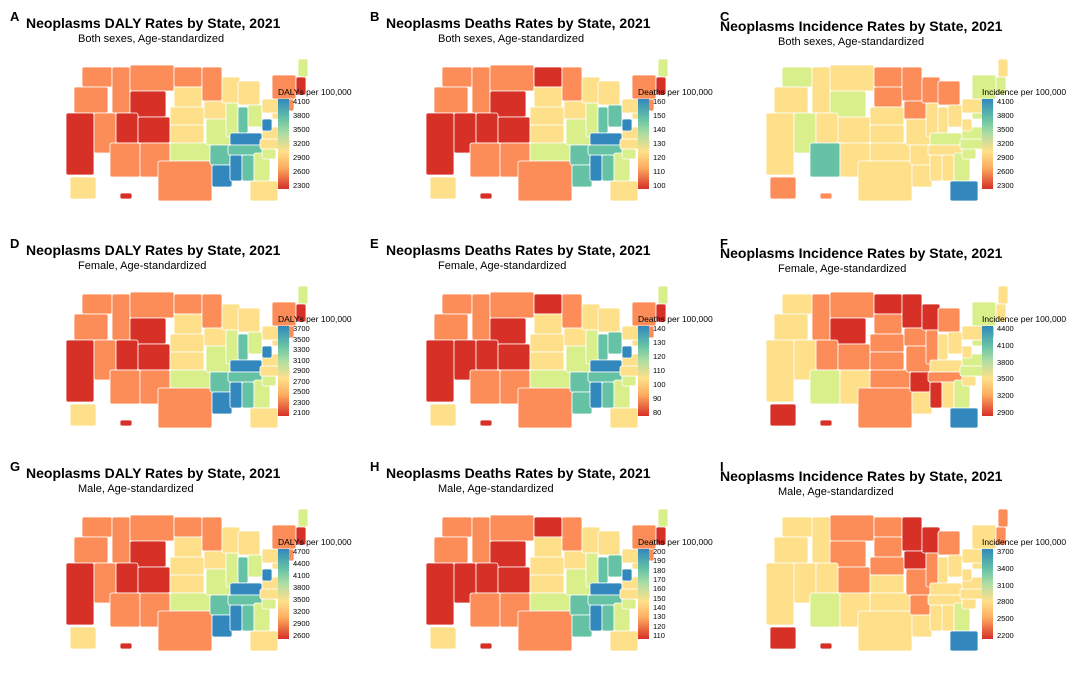 This screenshot has height=673, width=1080. Describe the element at coordinates (659, 171) in the screenshot. I see `legend-tick: 110` at that location.